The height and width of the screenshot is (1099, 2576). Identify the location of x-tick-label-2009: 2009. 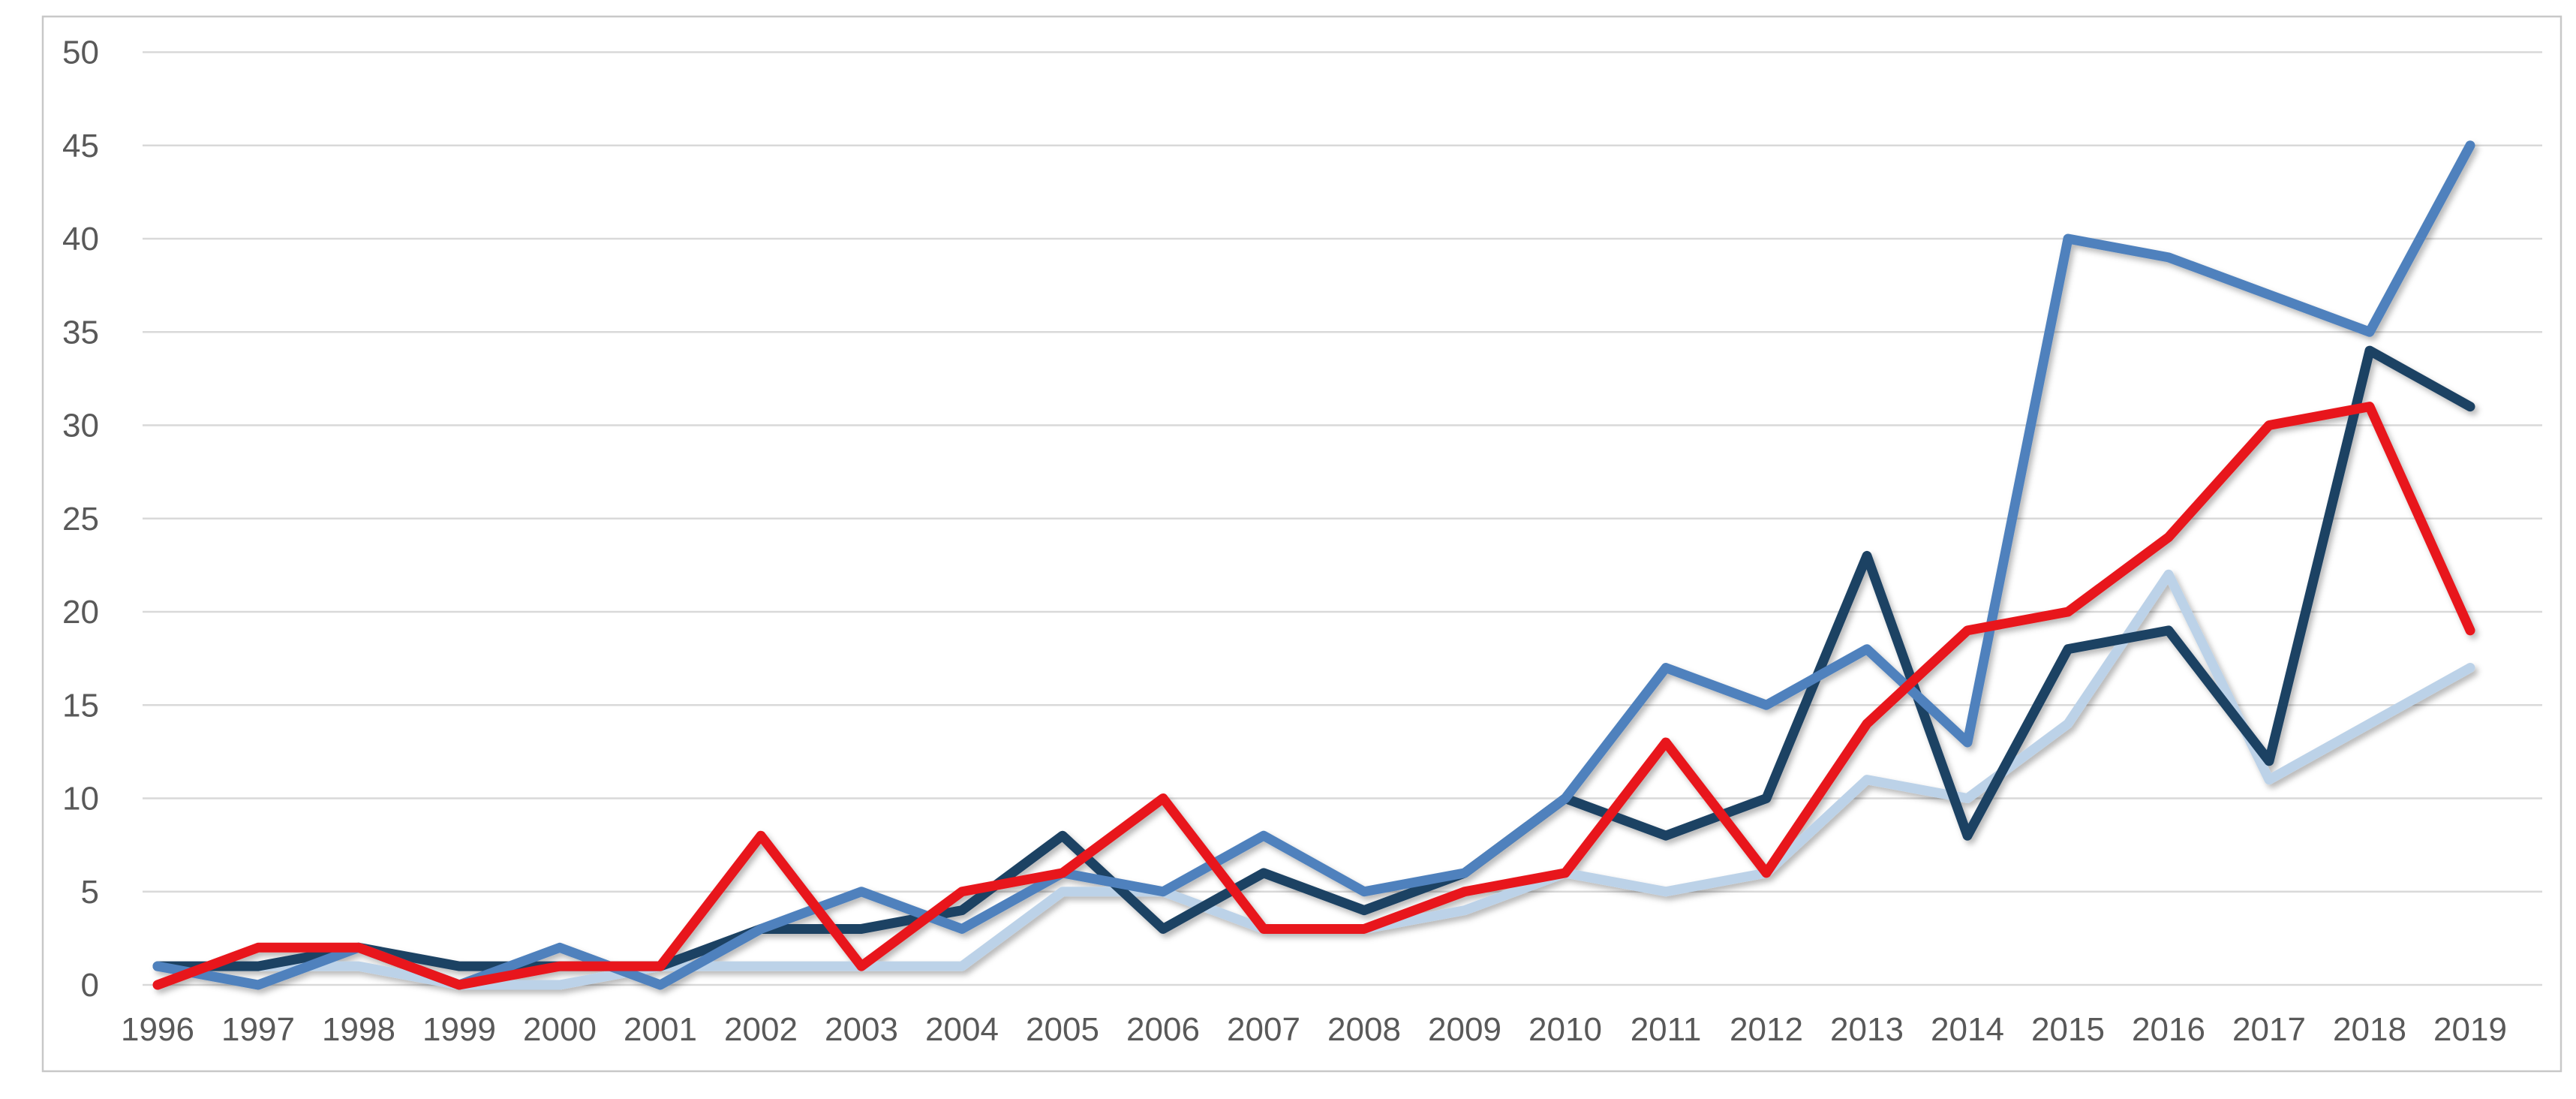
(1464, 1029).